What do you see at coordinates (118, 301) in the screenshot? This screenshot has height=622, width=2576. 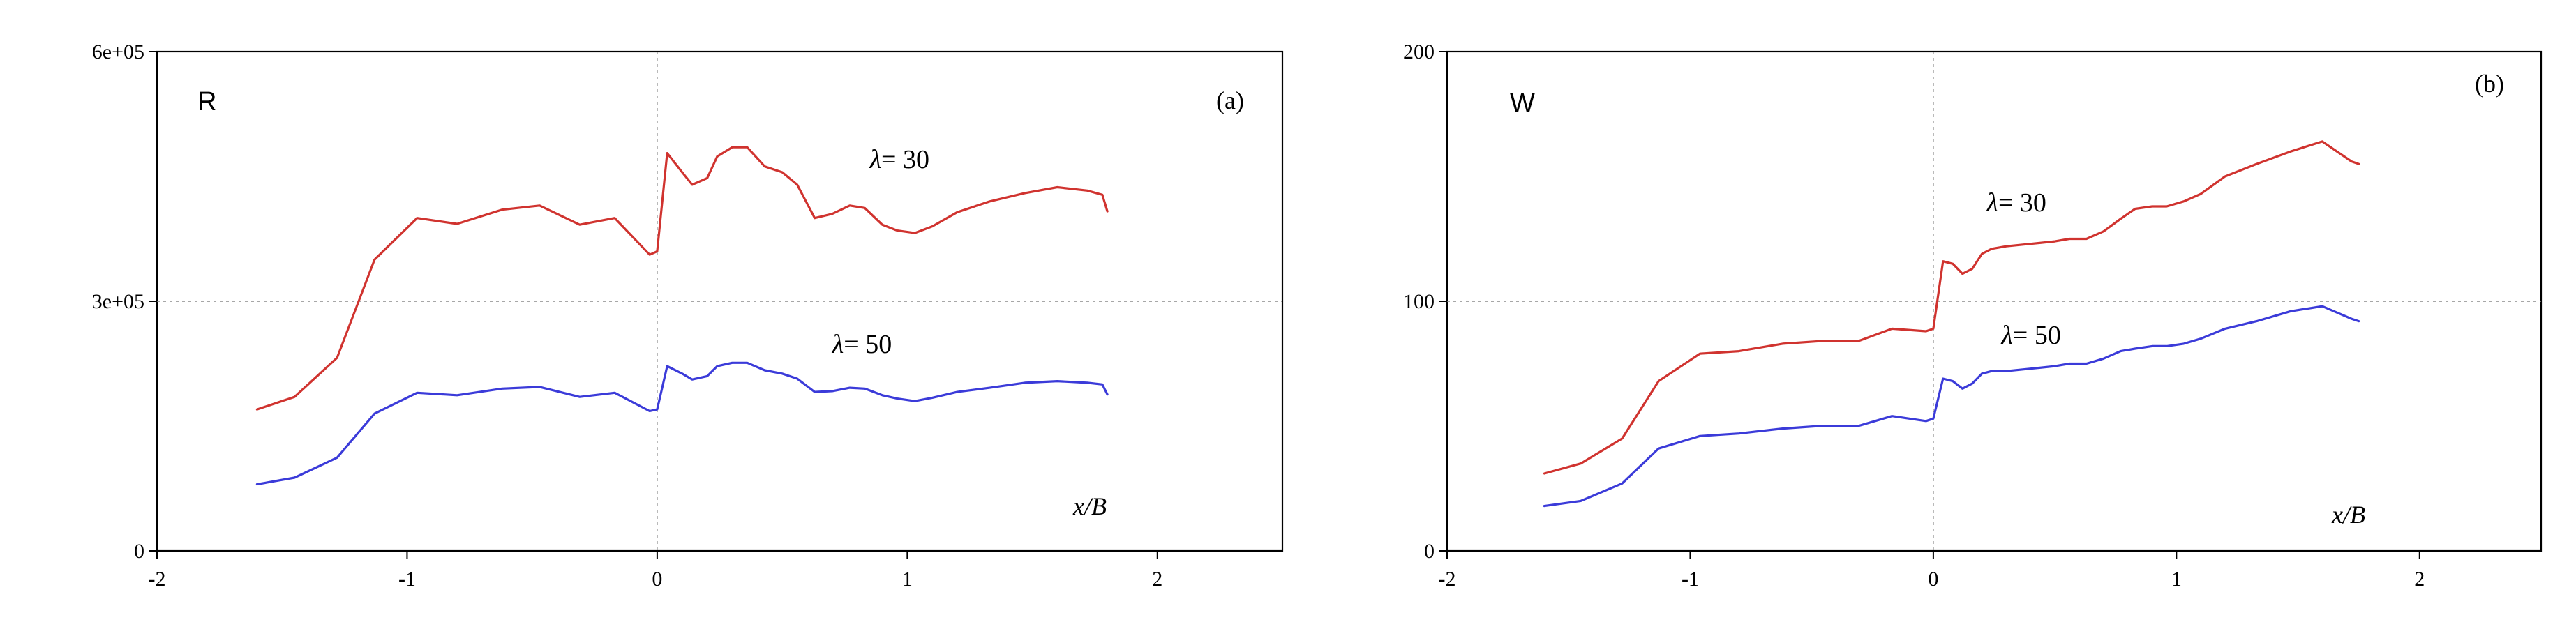 I see `chart0-y-tick-label: 3e+05` at bounding box center [118, 301].